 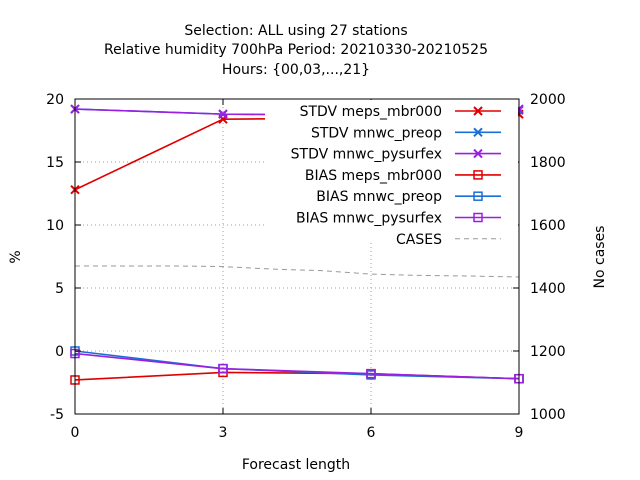 What do you see at coordinates (55, 100) in the screenshot?
I see `y-tick-label: 20` at bounding box center [55, 100].